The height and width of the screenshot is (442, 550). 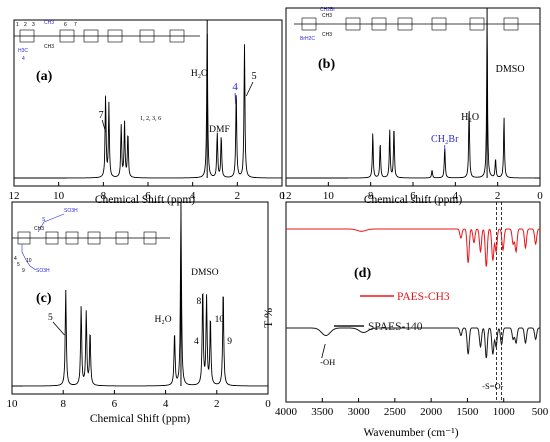 What do you see at coordinates (286, 412) in the screenshot?
I see `x-tick-label: 4000` at bounding box center [286, 412].